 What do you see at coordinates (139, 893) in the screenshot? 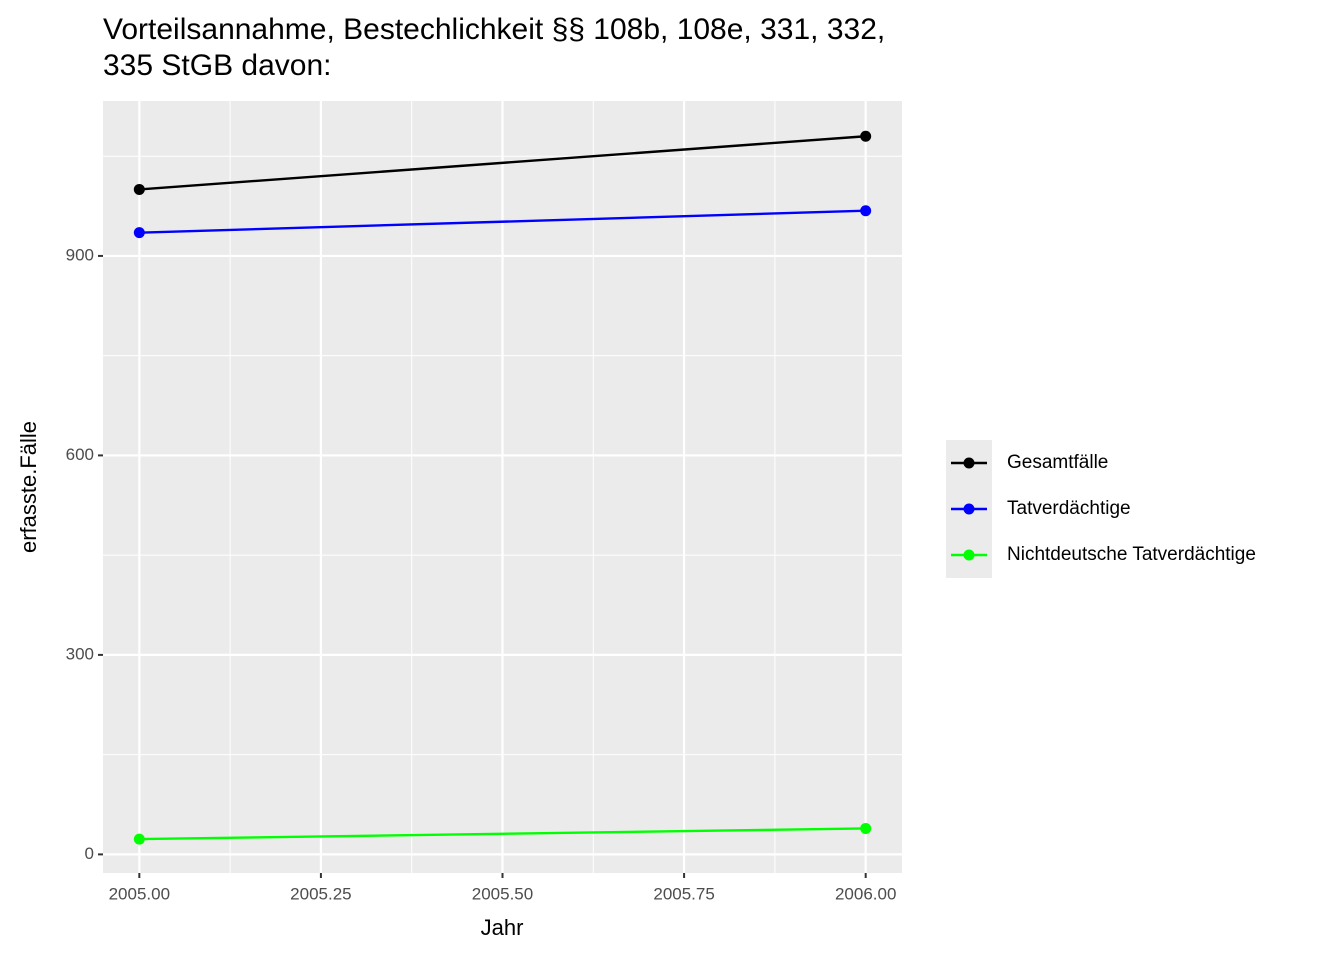
I see `x-tick-label: 2005.00` at bounding box center [139, 893].